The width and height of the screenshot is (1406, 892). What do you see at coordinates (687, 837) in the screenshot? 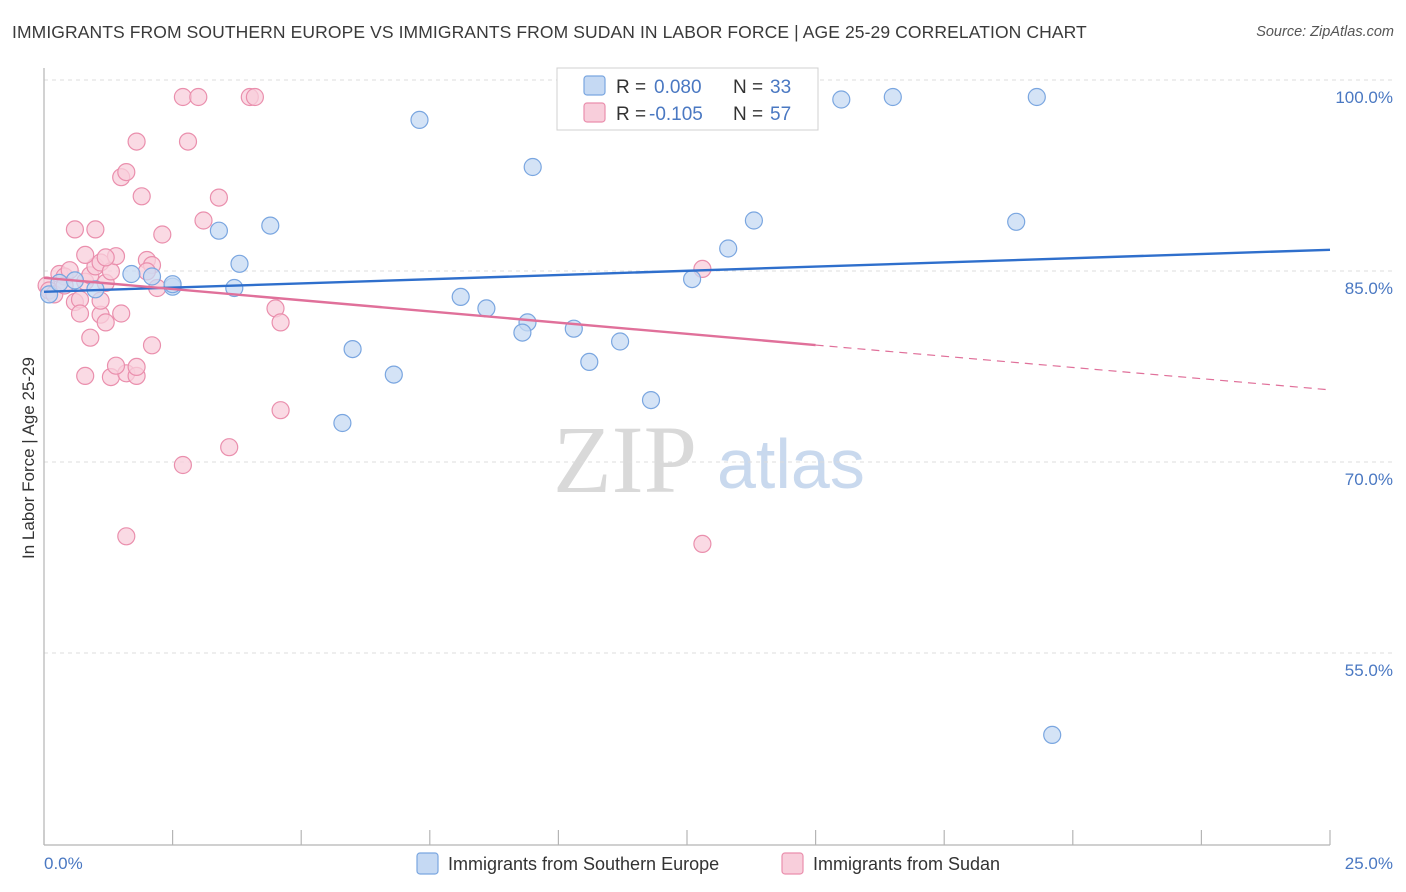
I see `x-axis-ticks` at bounding box center [687, 837].